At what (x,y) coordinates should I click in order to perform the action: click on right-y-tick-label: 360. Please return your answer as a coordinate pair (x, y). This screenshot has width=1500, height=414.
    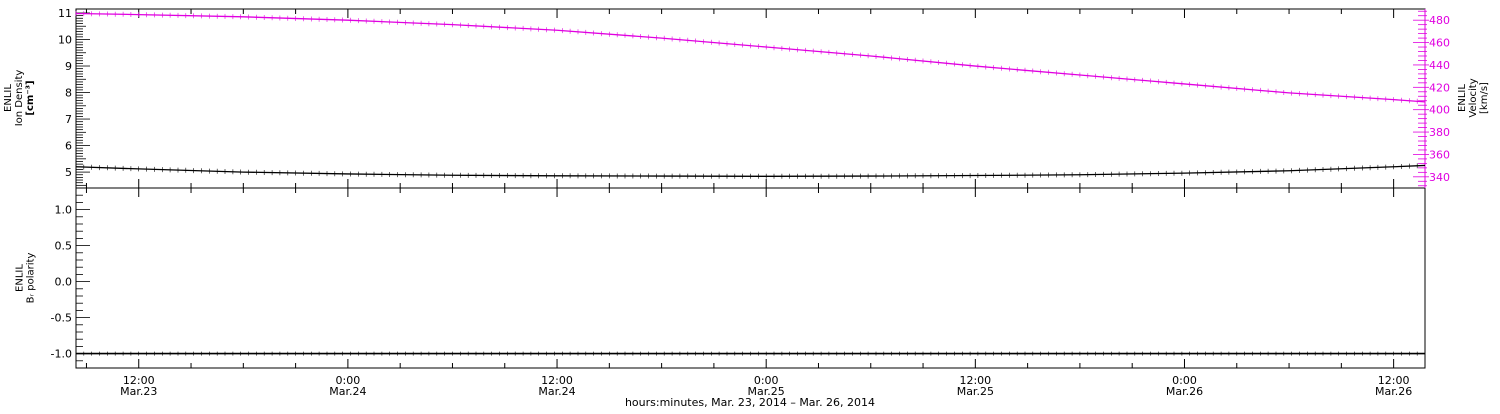
    Looking at the image, I should click on (1439, 154).